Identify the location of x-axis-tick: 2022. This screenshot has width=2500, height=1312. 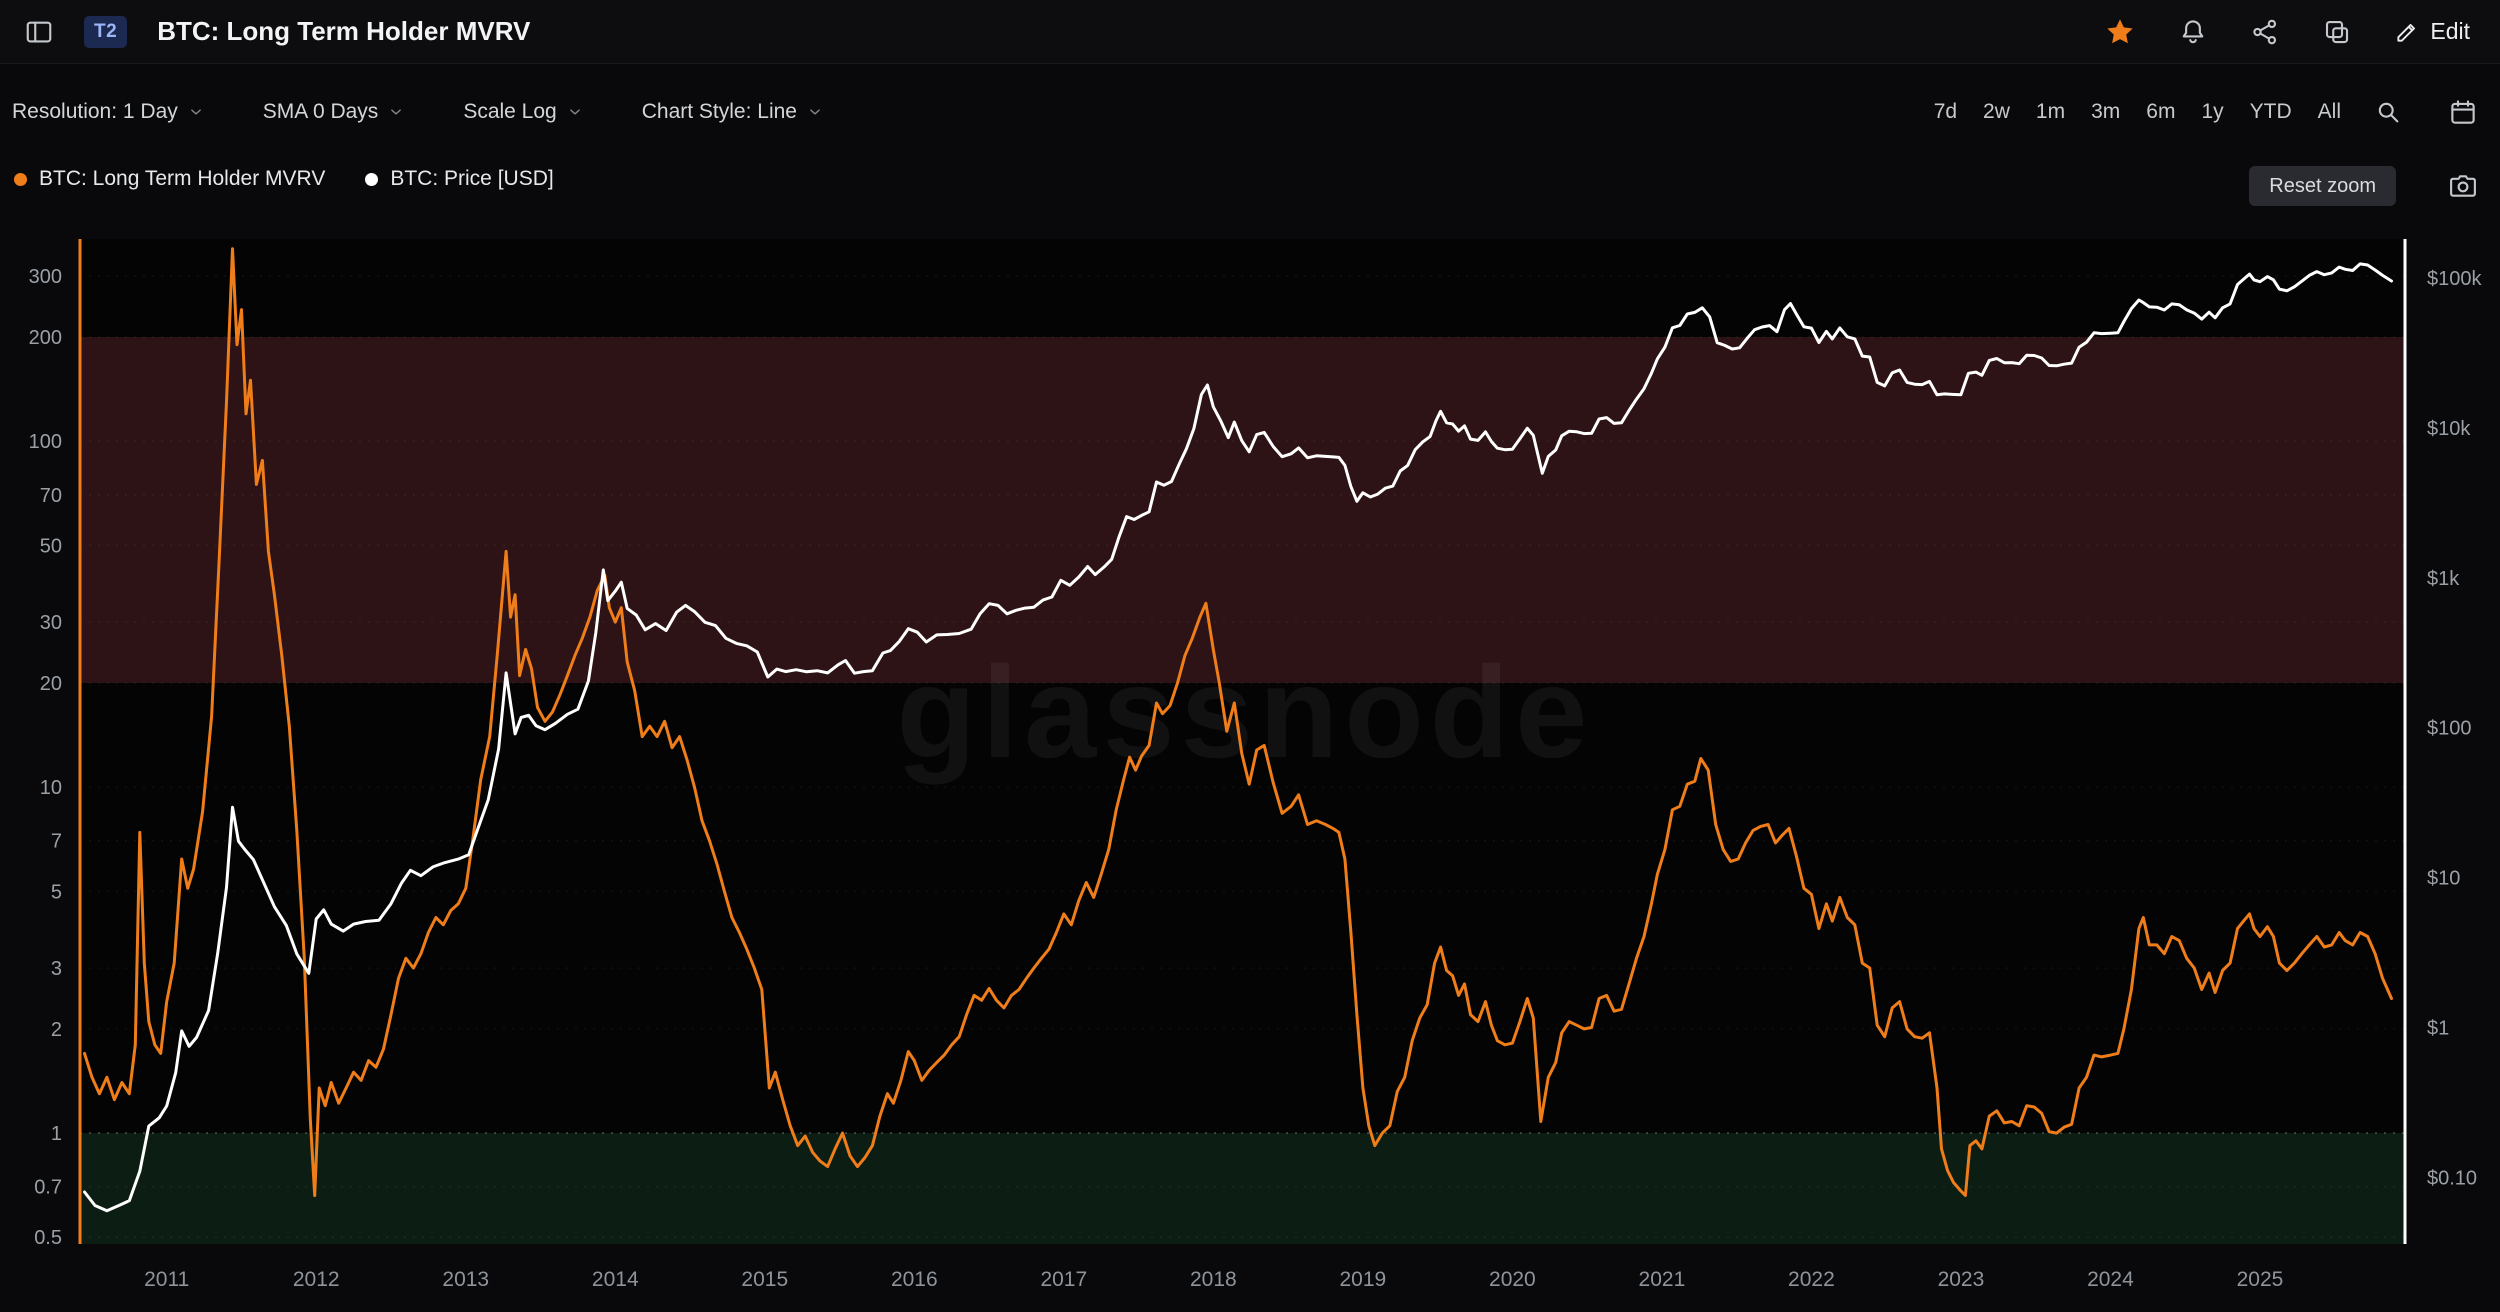
(1811, 1279).